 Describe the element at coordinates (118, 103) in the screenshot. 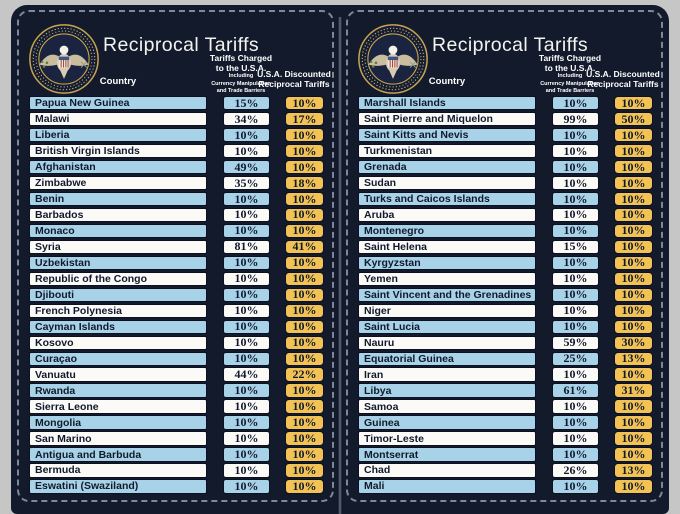

I see `country-cell: Papua New Guinea` at that location.